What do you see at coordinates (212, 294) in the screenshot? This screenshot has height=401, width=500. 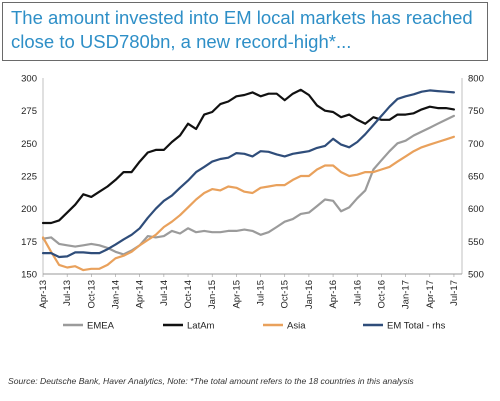 I see `x-tick-label: Jan-15` at bounding box center [212, 294].